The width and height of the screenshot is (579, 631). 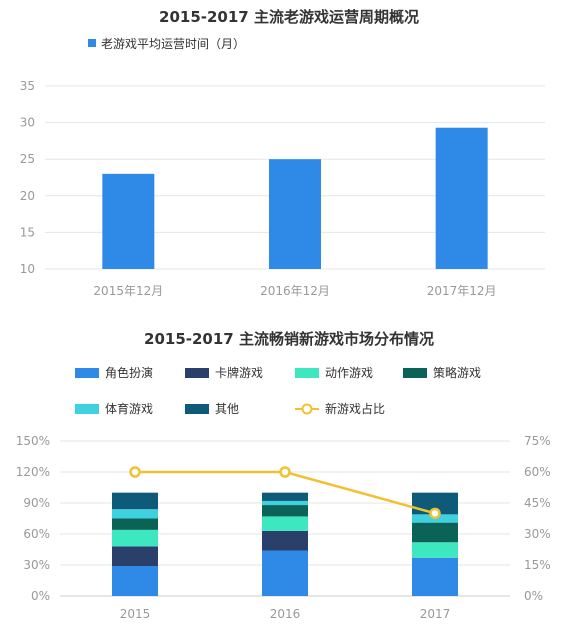 I want to click on chart1-title: 2015-2017 主流老游戏运营周期概况, so click(x=289, y=17).